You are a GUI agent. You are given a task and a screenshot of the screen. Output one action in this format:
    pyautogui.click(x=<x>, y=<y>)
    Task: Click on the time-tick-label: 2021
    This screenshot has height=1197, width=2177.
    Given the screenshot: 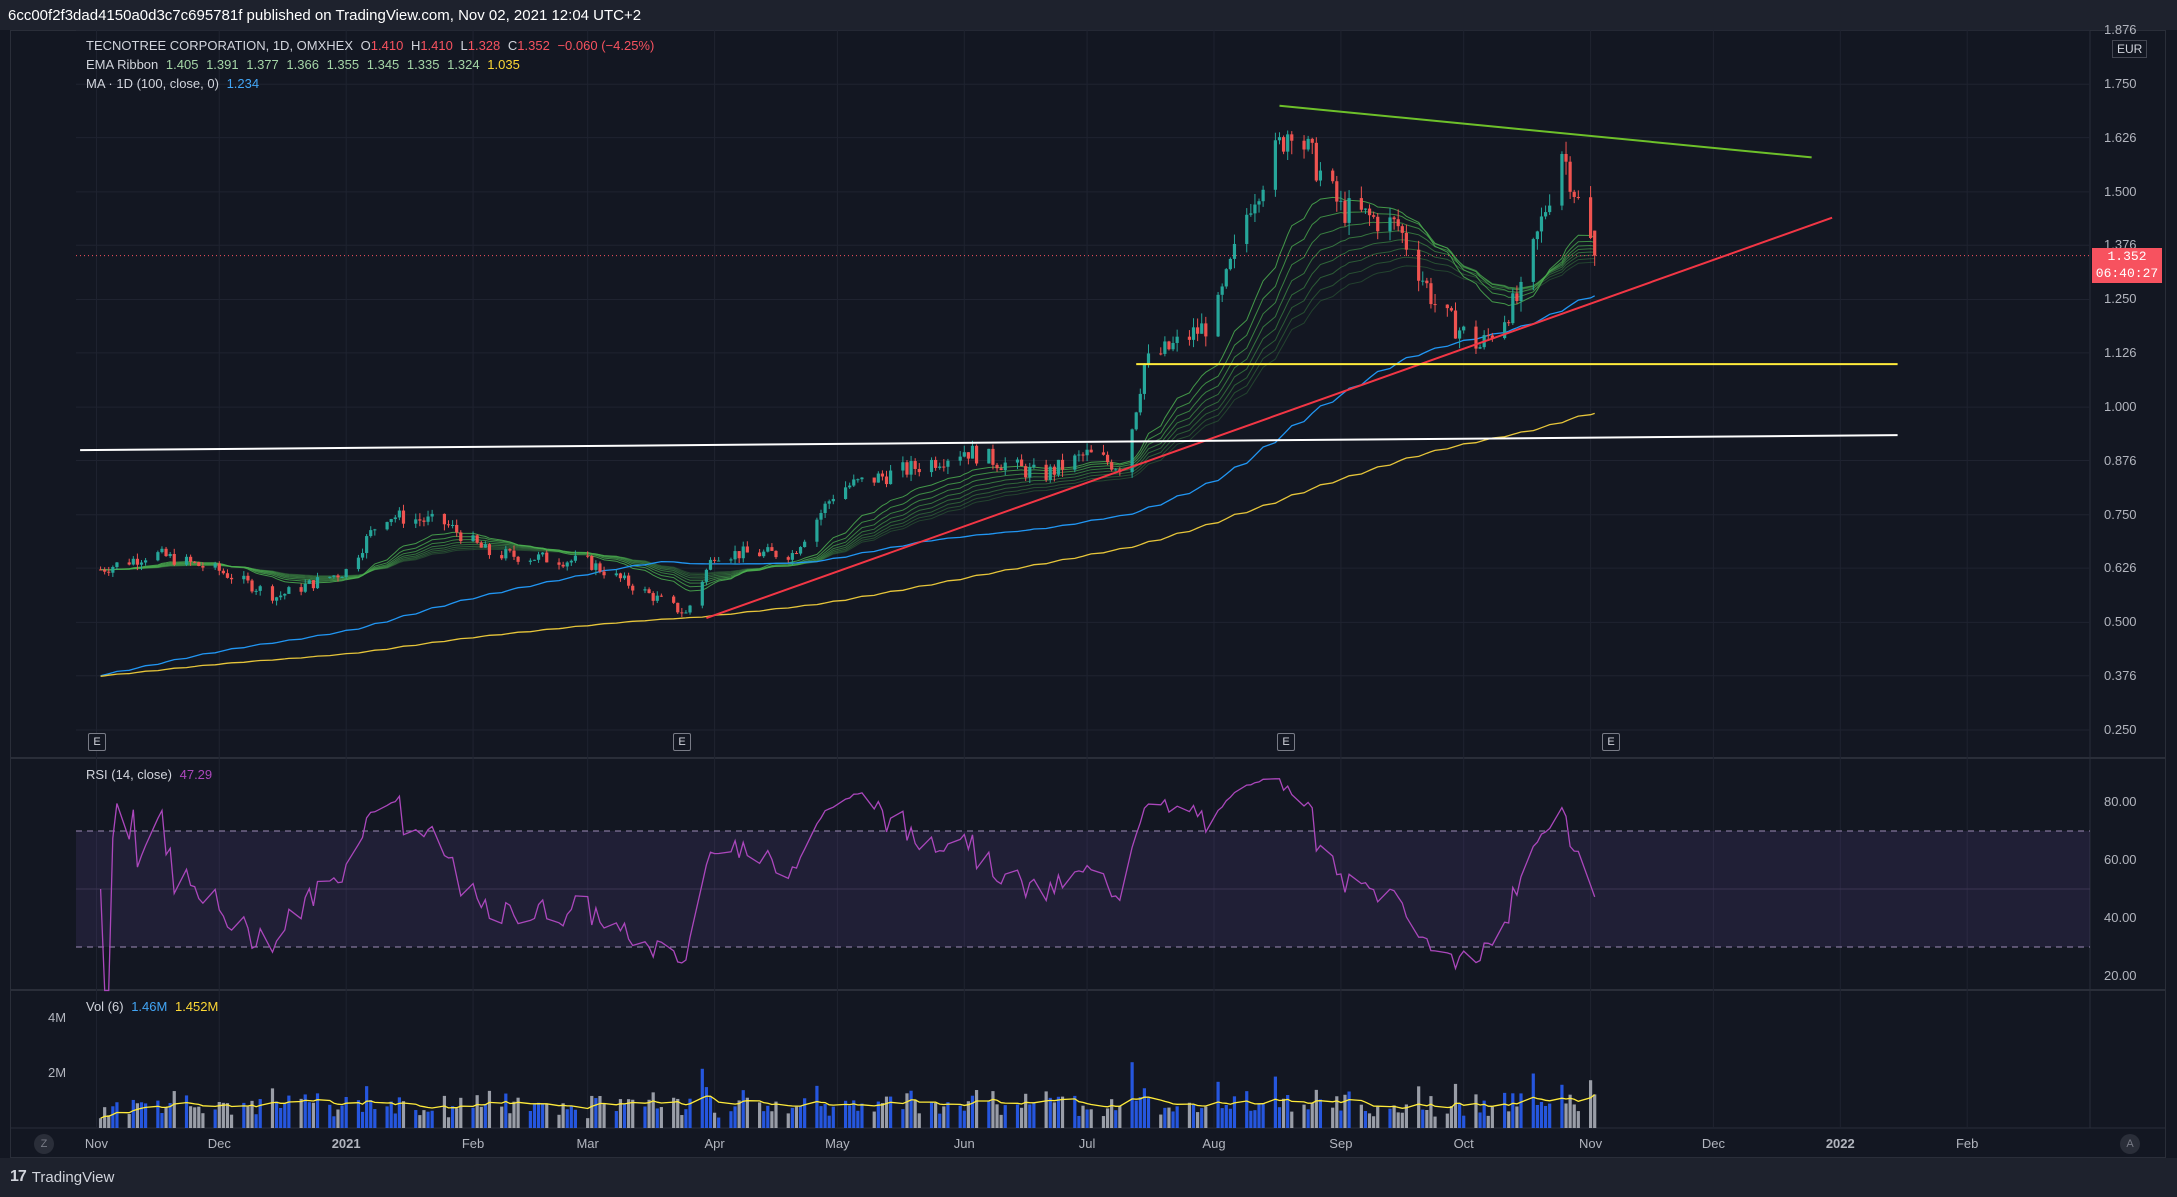 What is the action you would take?
    pyautogui.click(x=346, y=1143)
    